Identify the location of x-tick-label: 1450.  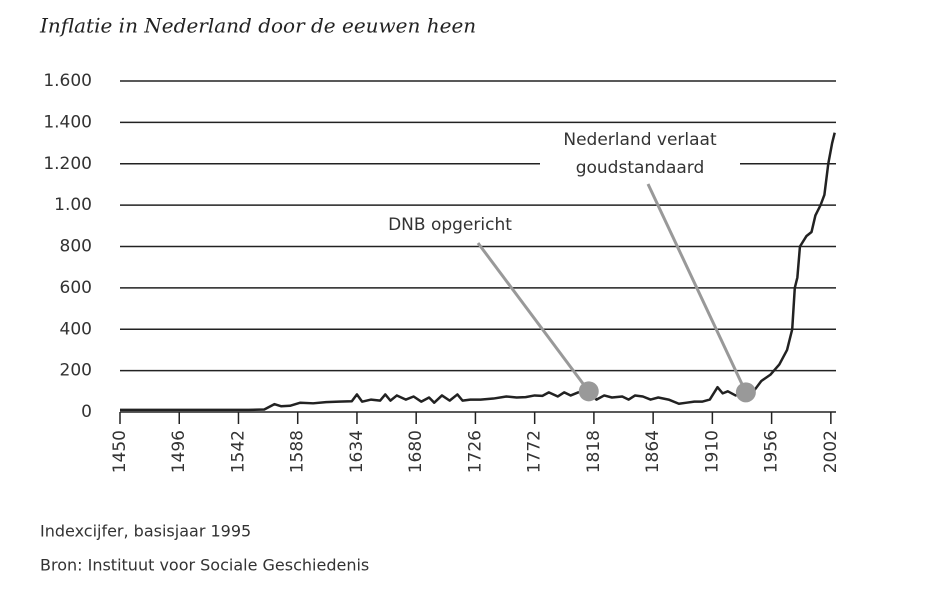
(120, 451).